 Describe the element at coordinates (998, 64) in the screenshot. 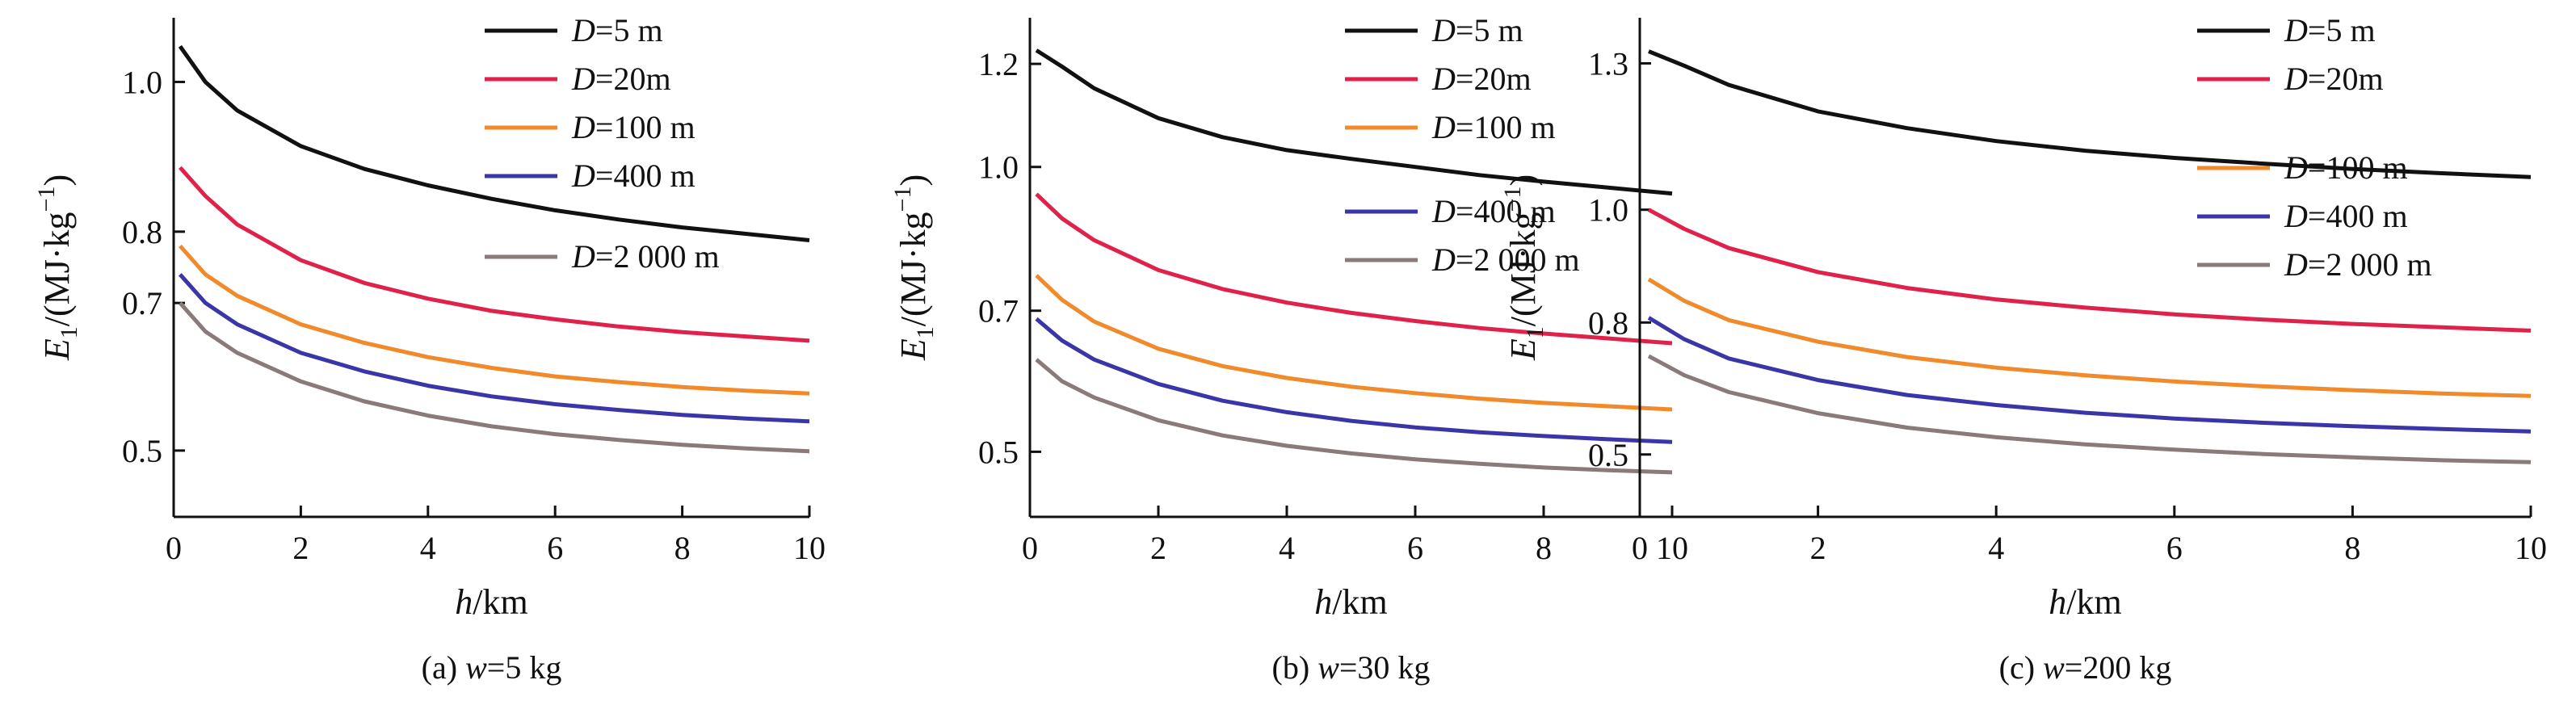

I see `y-tick-label: 1.2` at that location.